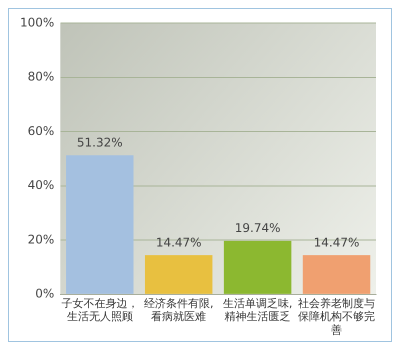  Describe the element at coordinates (44, 293) in the screenshot. I see `y-tick-label: 0%` at that location.